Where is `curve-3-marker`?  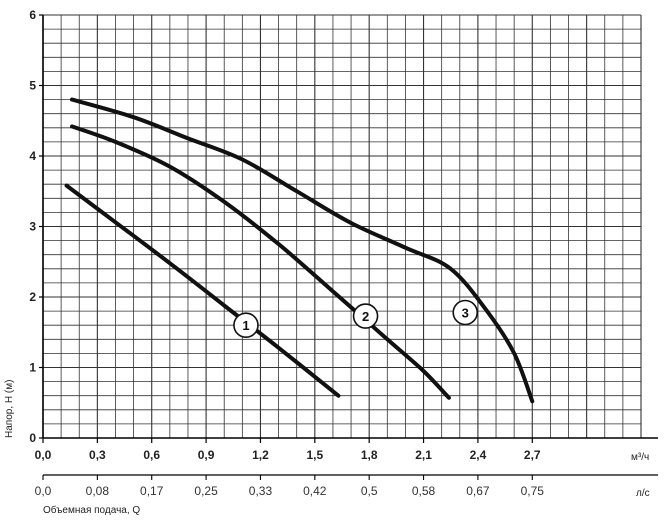
curve-3-marker is located at coordinates (465, 312).